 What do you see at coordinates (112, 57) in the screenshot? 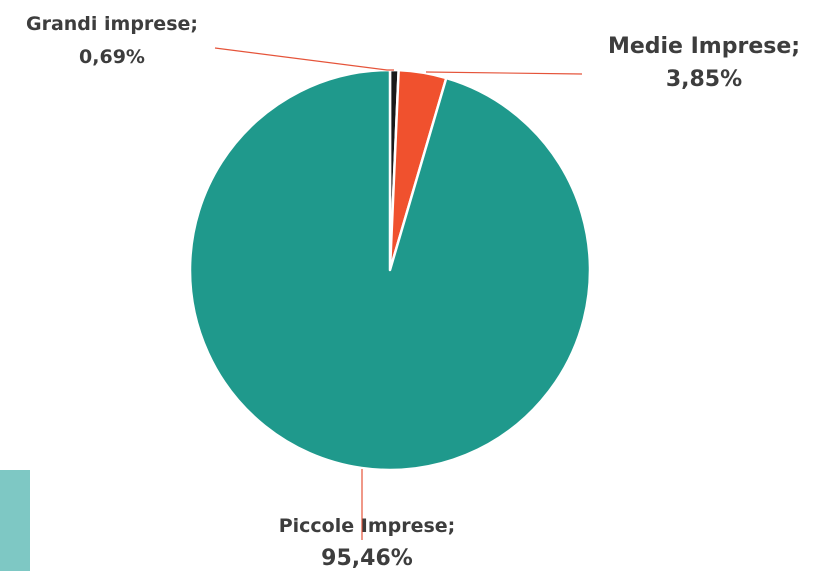
I see `label-grandi-value: 0,69%` at bounding box center [112, 57].